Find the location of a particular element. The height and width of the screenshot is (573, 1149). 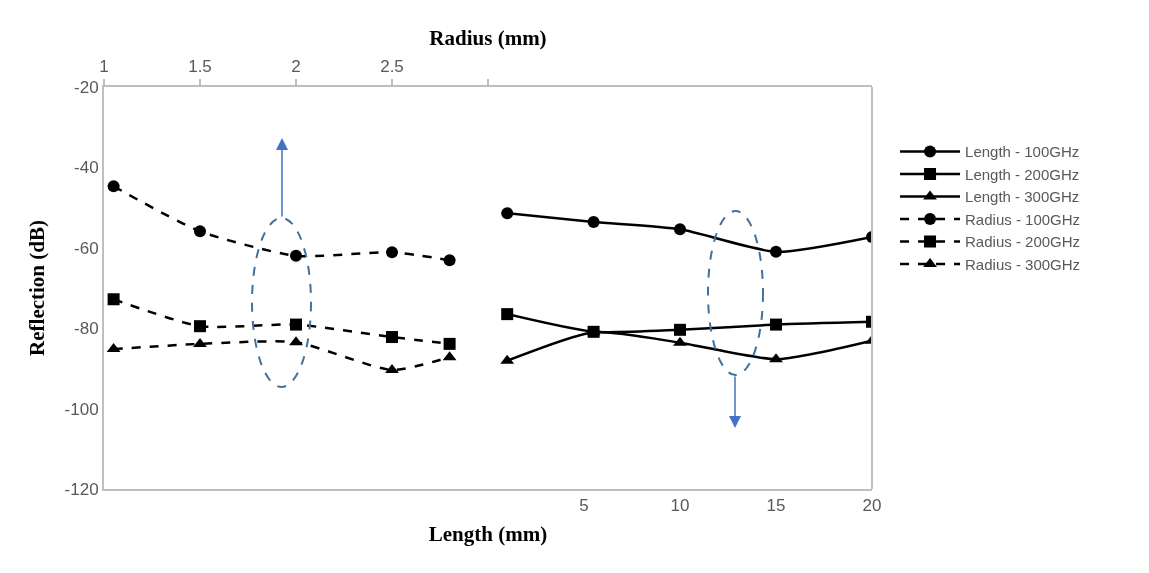

y-tick-label: -40 is located at coordinates (86, 168).